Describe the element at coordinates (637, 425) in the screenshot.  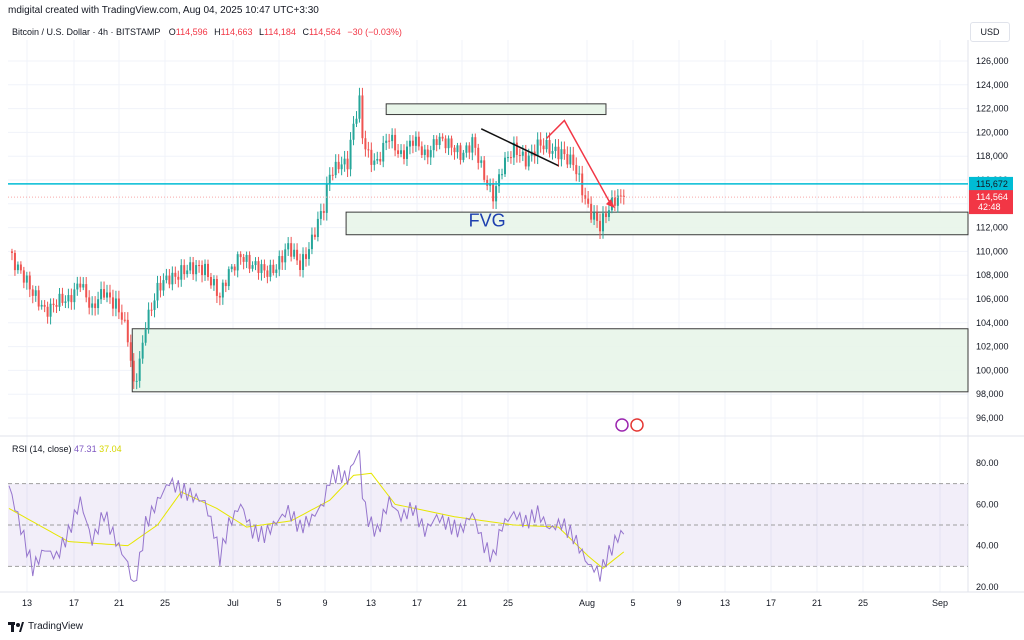
I see `us-flag-icon` at that location.